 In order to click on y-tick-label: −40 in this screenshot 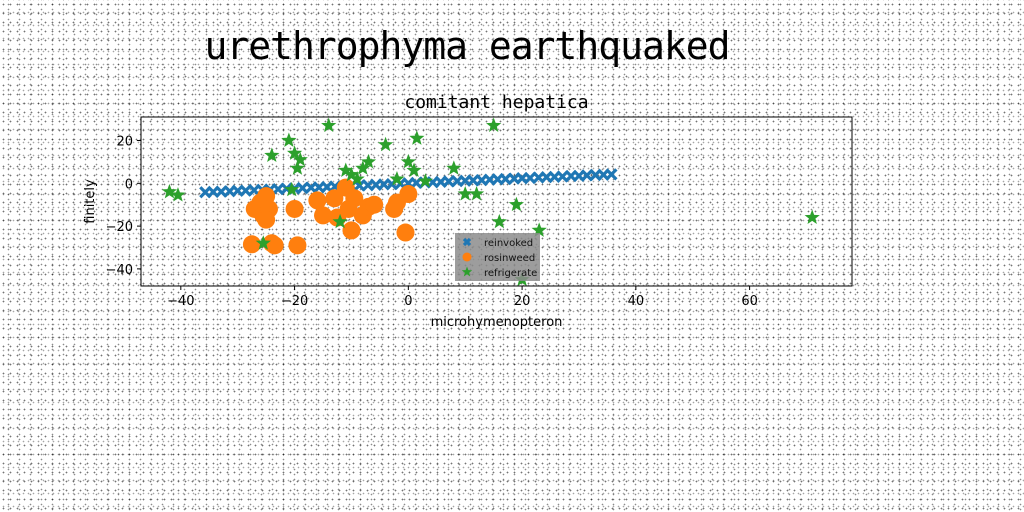, I will do `click(119, 270)`.